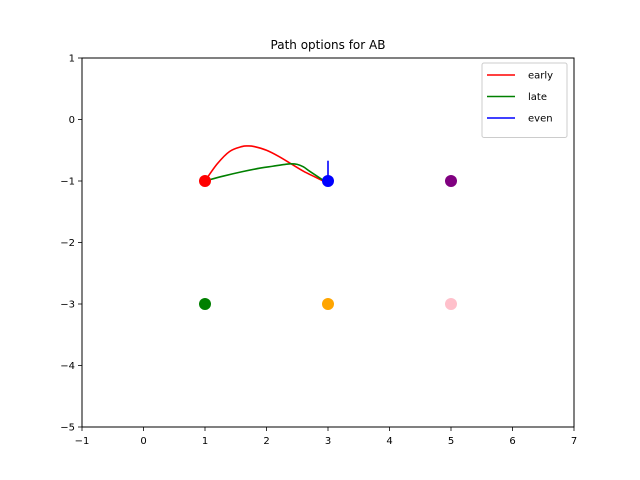 This screenshot has height=480, width=640. Describe the element at coordinates (266, 441) in the screenshot. I see `x-tick-label: 2` at that location.